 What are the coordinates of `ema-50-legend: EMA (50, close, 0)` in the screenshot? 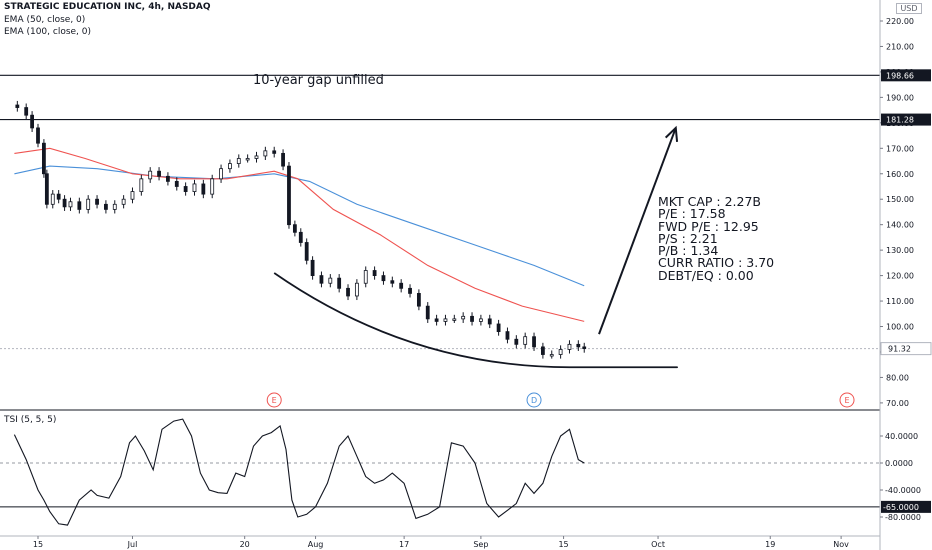 It's located at (45, 20).